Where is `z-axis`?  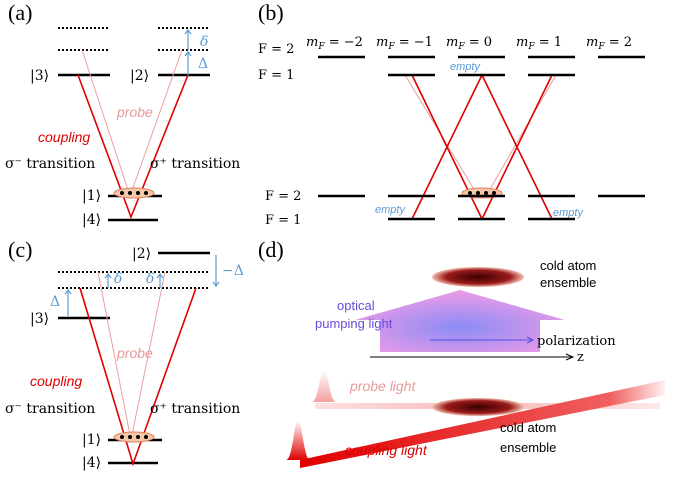
z-axis is located at coordinates (472, 357).